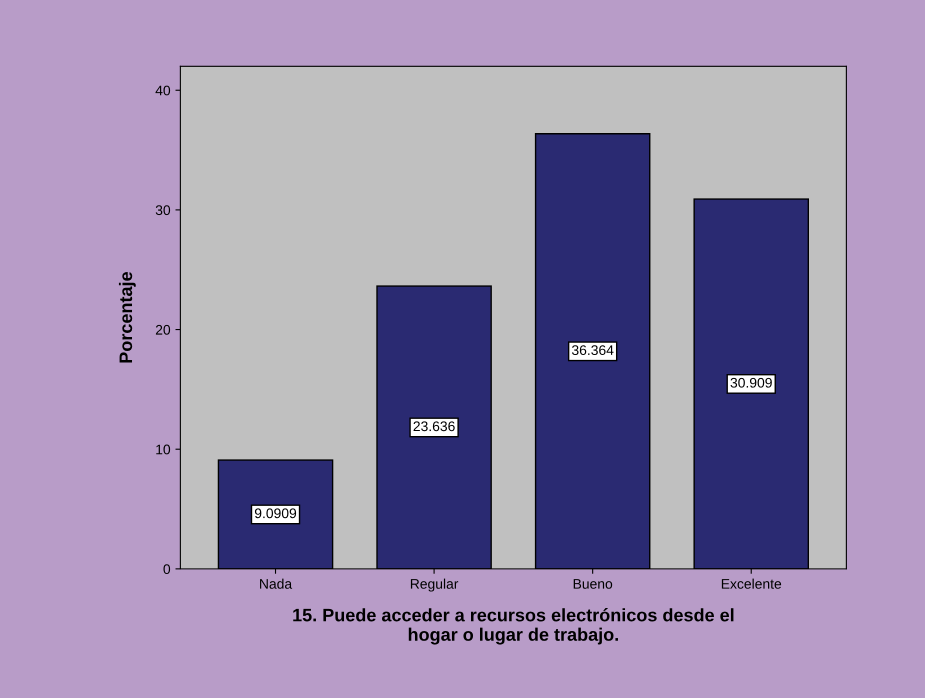 The height and width of the screenshot is (698, 925). I want to click on y-tick-label: 40, so click(163, 91).